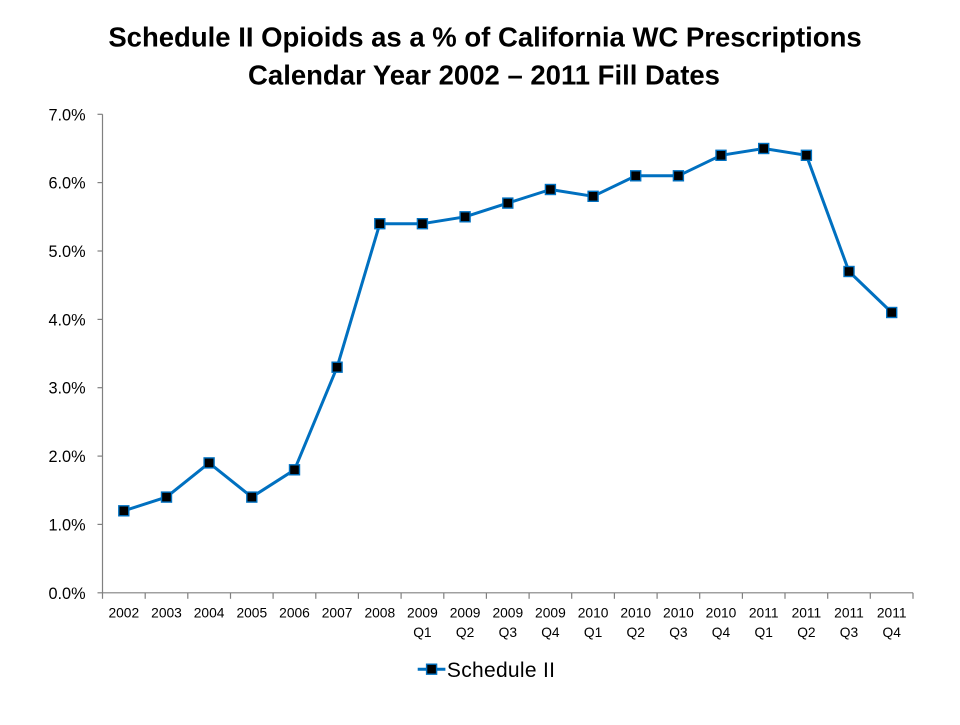 The height and width of the screenshot is (725, 960). What do you see at coordinates (66, 457) in the screenshot?
I see `svg-text: 2.0%` at bounding box center [66, 457].